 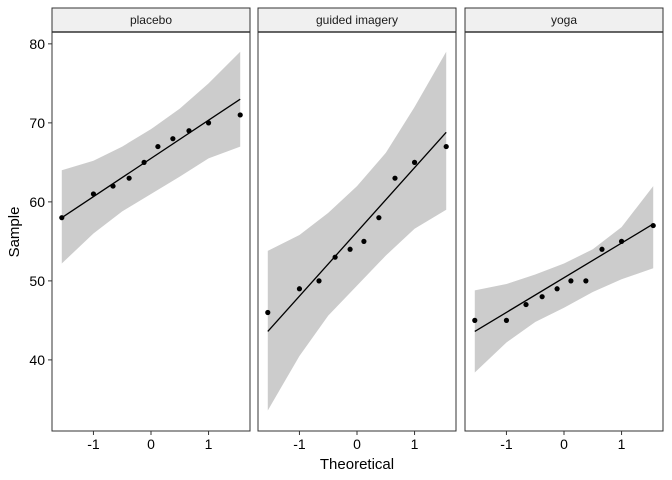 What do you see at coordinates (37, 202) in the screenshot?
I see `y-tick-label: 60` at bounding box center [37, 202].